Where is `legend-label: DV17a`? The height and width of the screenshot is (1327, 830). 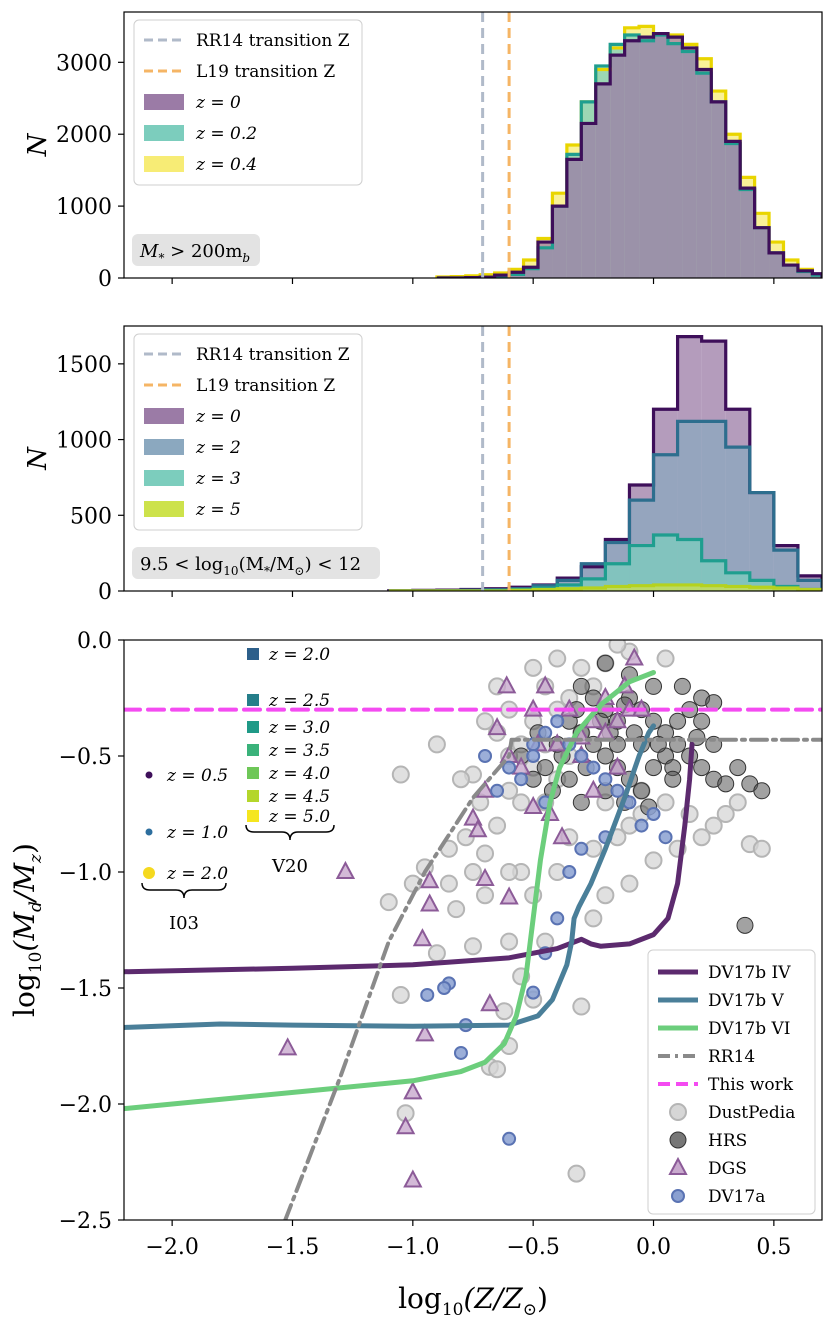
legend-label: DV17a is located at coordinates (736, 1197).